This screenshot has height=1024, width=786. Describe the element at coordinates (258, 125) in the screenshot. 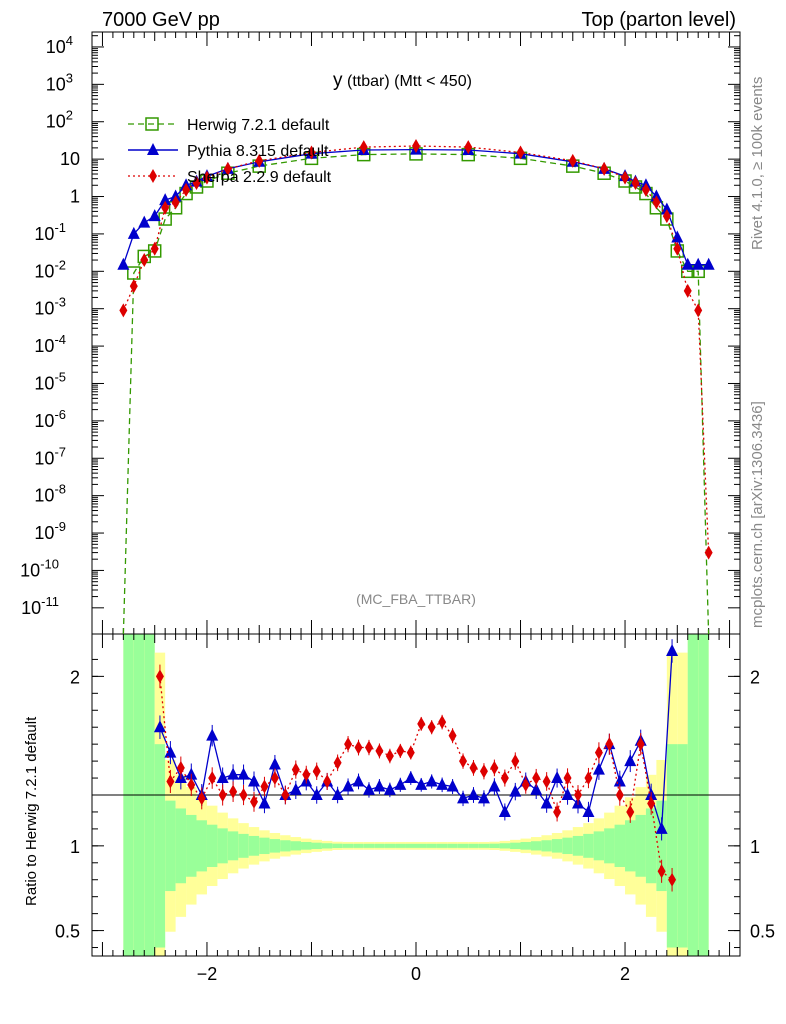

I see `legend-herwig-label: Herwig 7.2.1 default` at that location.